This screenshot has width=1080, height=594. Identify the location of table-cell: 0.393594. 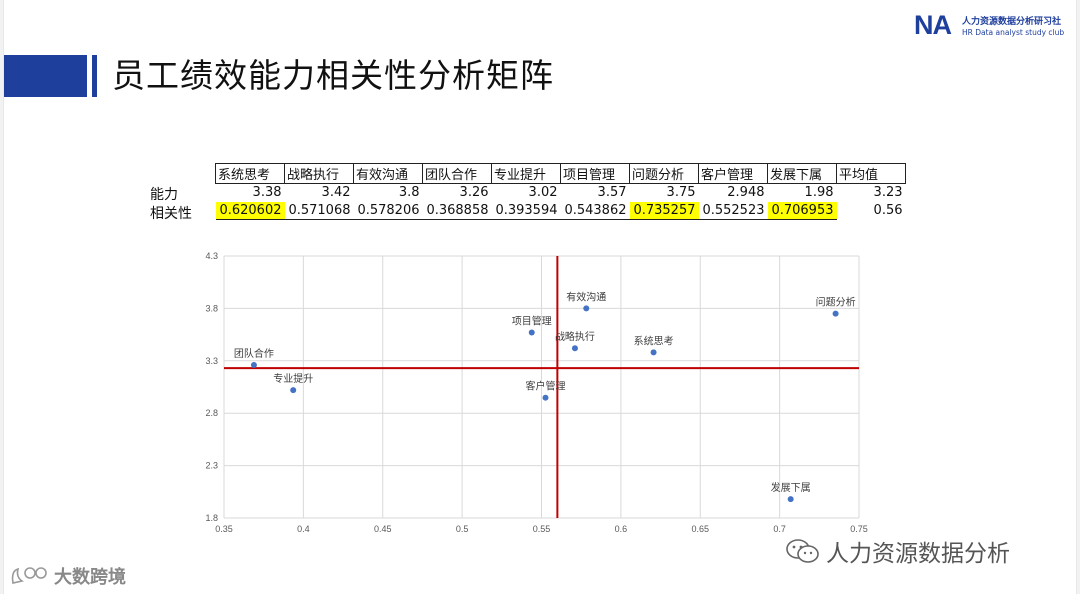
(526, 210).